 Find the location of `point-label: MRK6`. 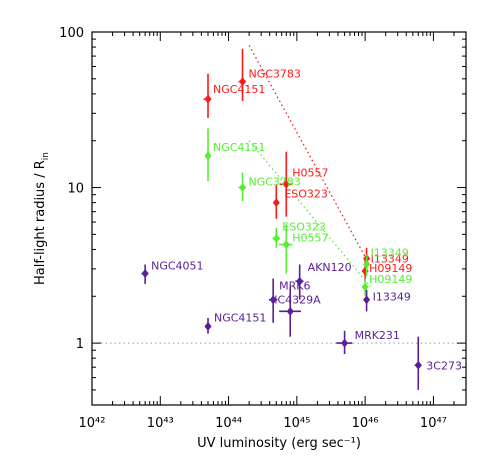

point-label: MRK6 is located at coordinates (294, 286).